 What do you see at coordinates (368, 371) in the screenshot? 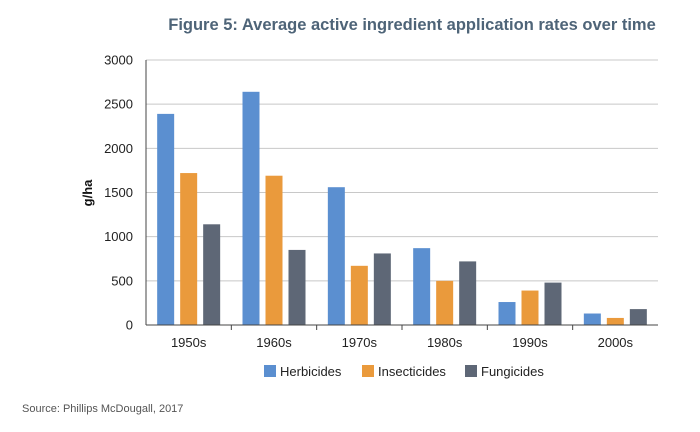
I see `legend-swatch-insecticides` at bounding box center [368, 371].